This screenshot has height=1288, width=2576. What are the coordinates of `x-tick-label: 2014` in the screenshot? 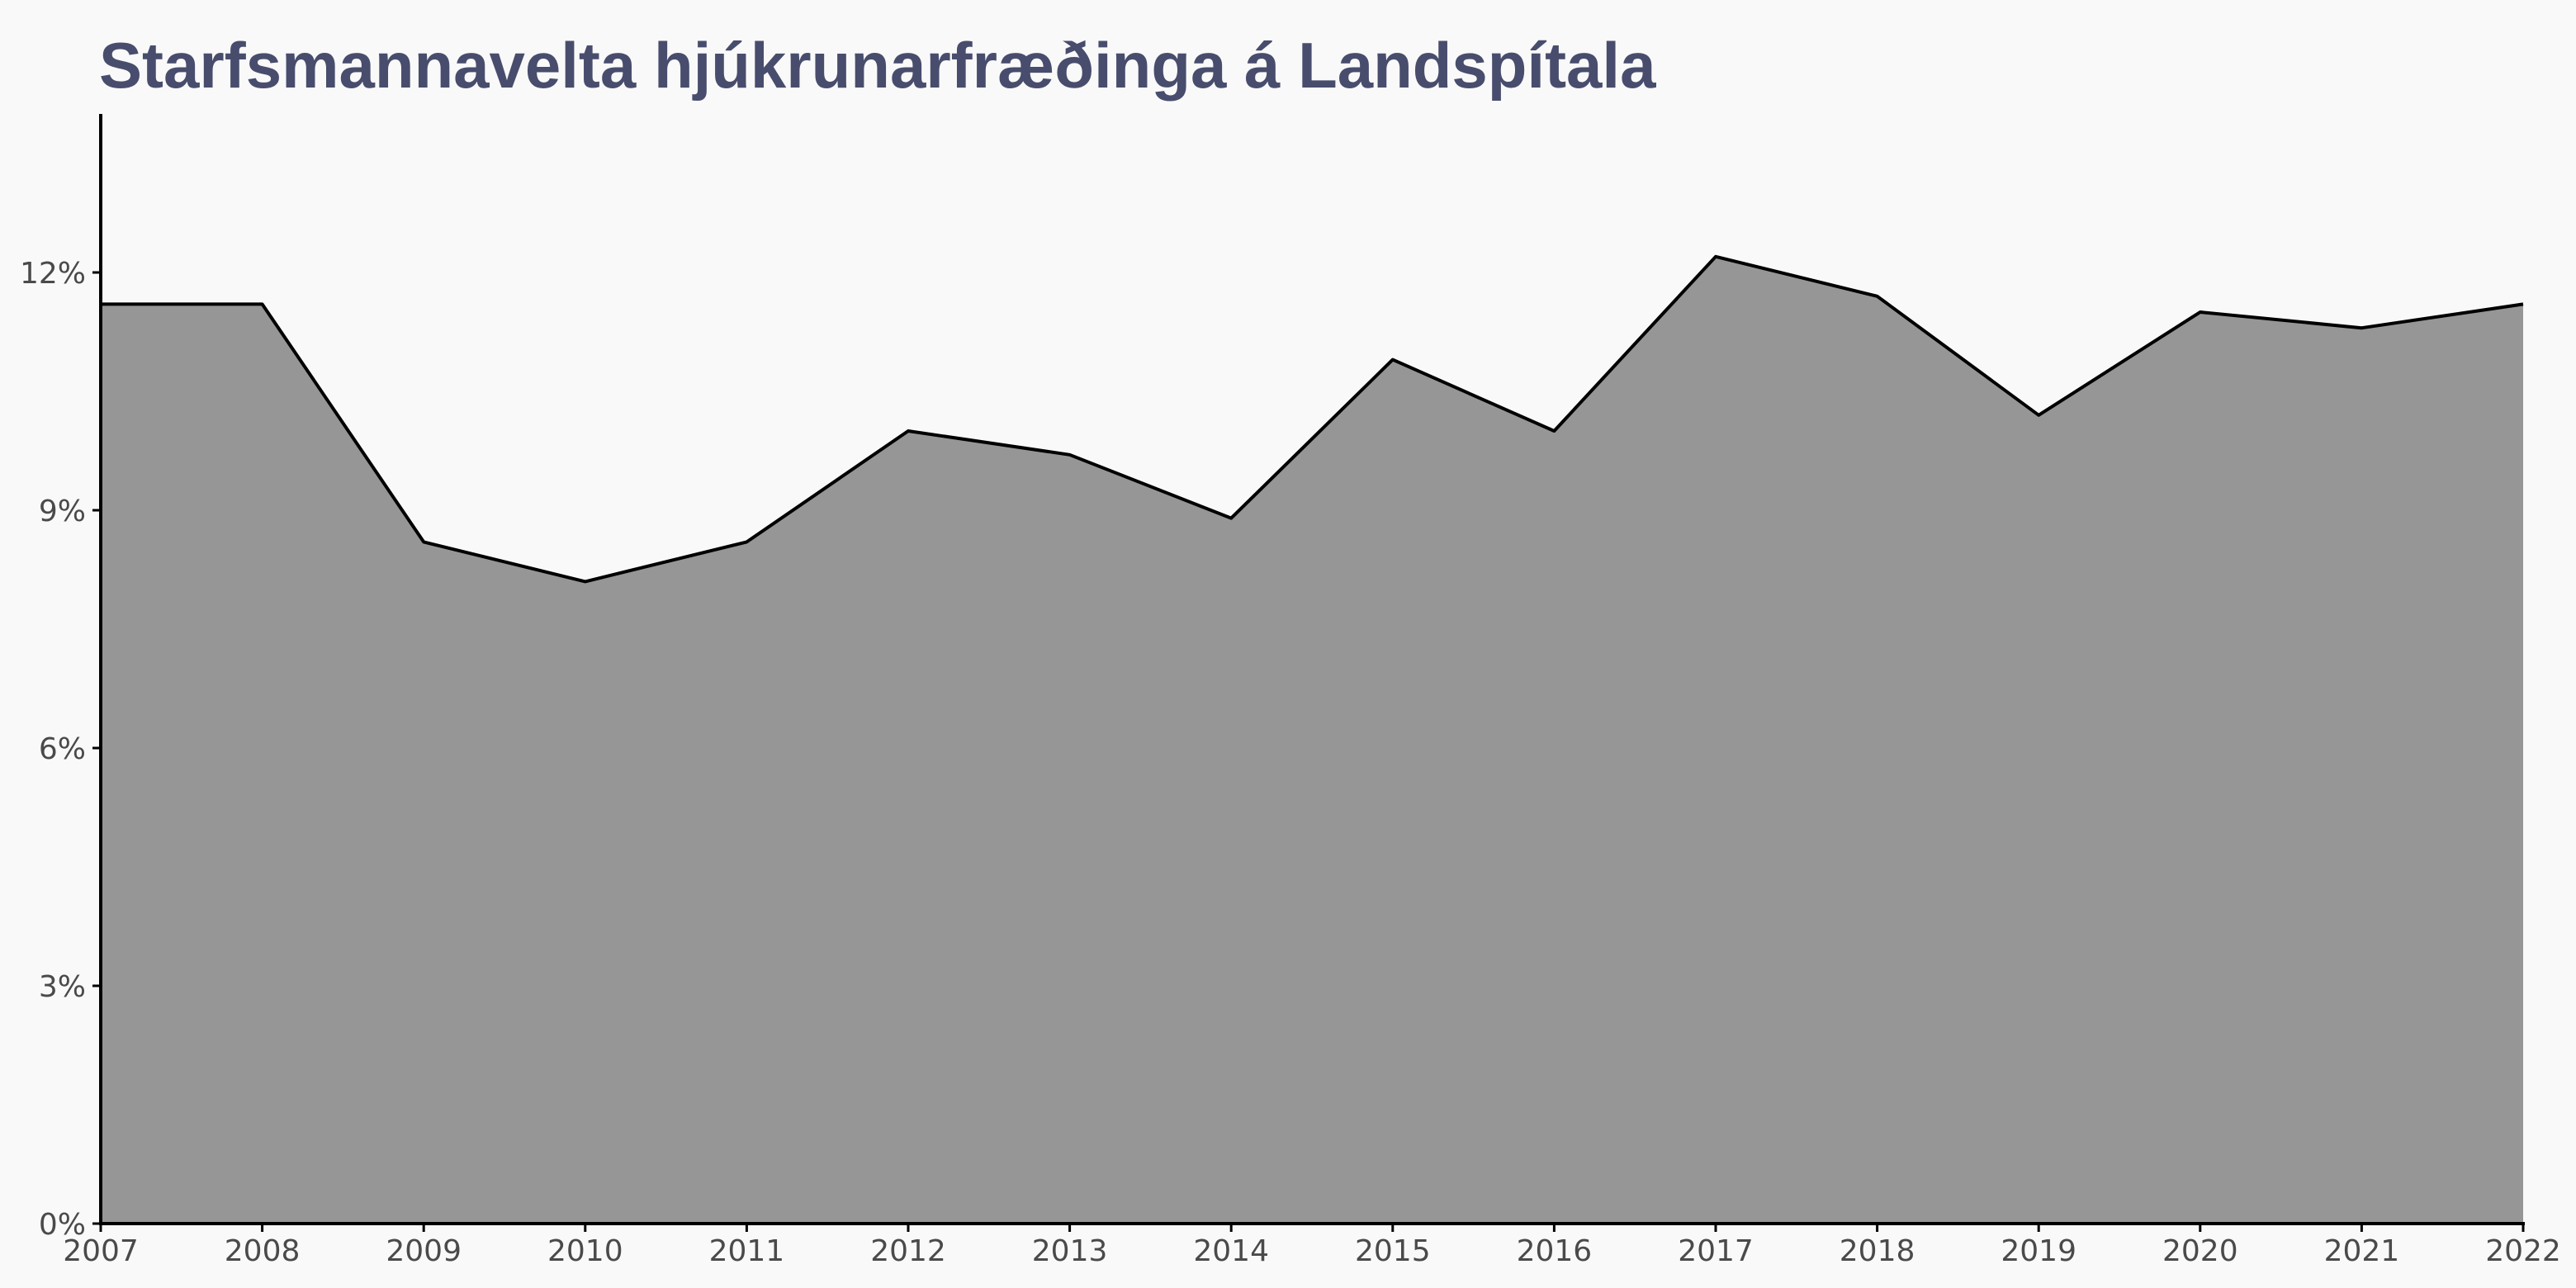 It's located at (1231, 1251).